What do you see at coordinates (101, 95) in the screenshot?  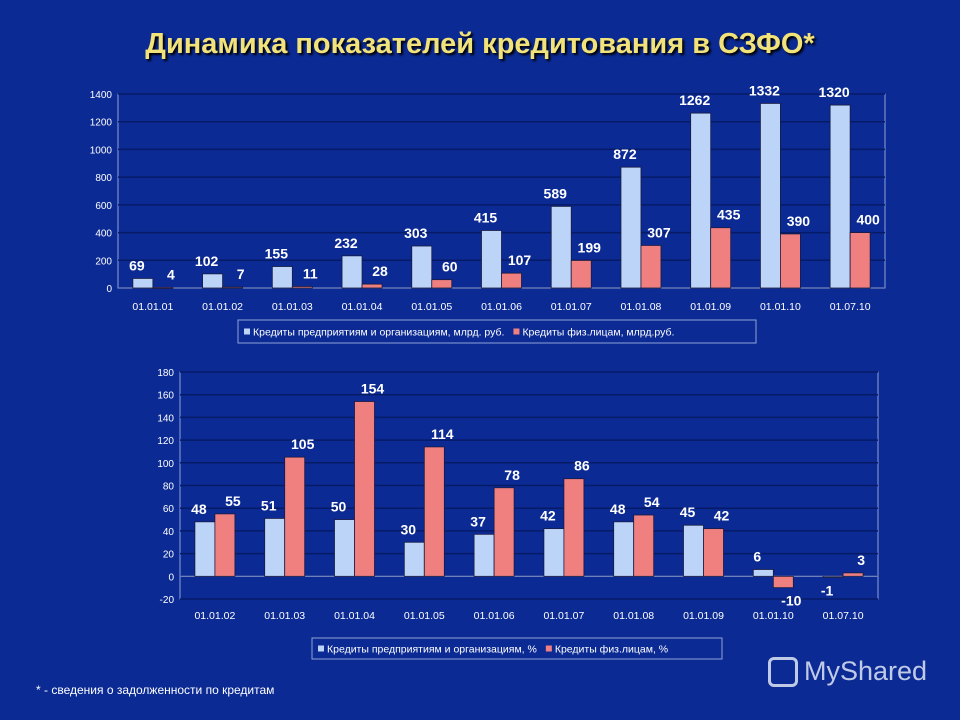 I see `y-tick-label: 1400` at bounding box center [101, 95].